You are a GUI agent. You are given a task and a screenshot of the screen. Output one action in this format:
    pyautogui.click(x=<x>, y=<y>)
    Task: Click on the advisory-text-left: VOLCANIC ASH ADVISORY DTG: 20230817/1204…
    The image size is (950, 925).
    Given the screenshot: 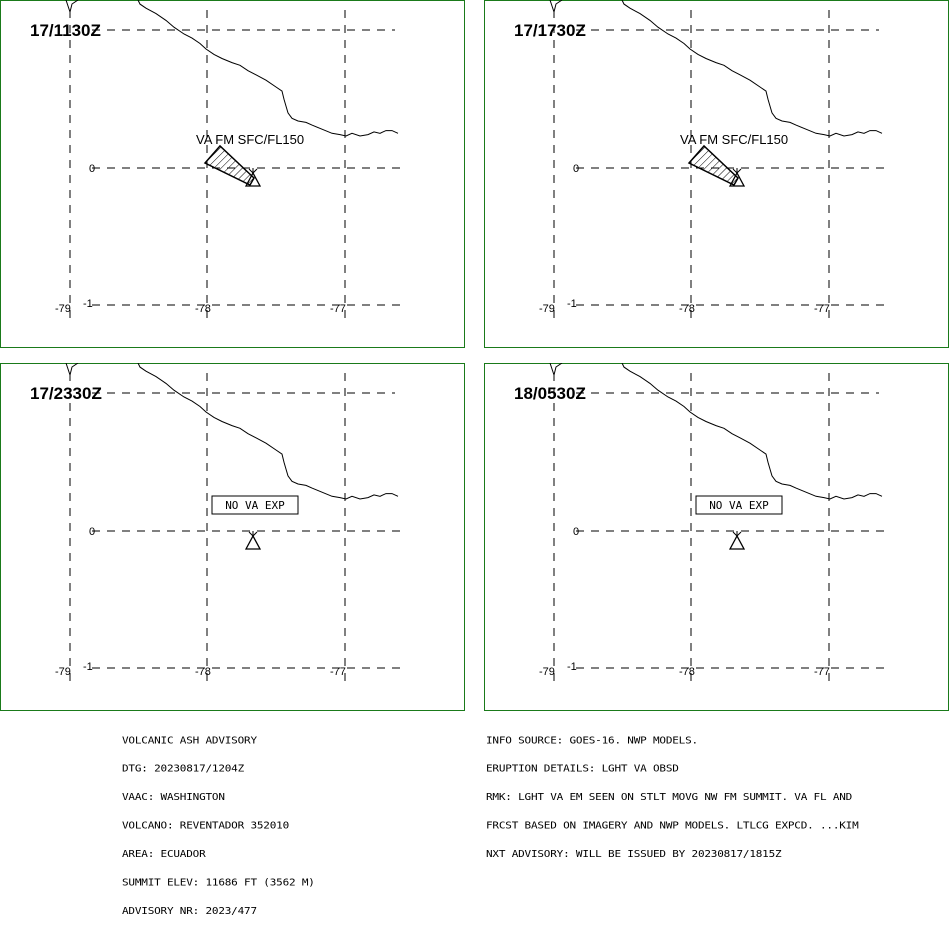 What is the action you would take?
    pyautogui.click(x=218, y=821)
    